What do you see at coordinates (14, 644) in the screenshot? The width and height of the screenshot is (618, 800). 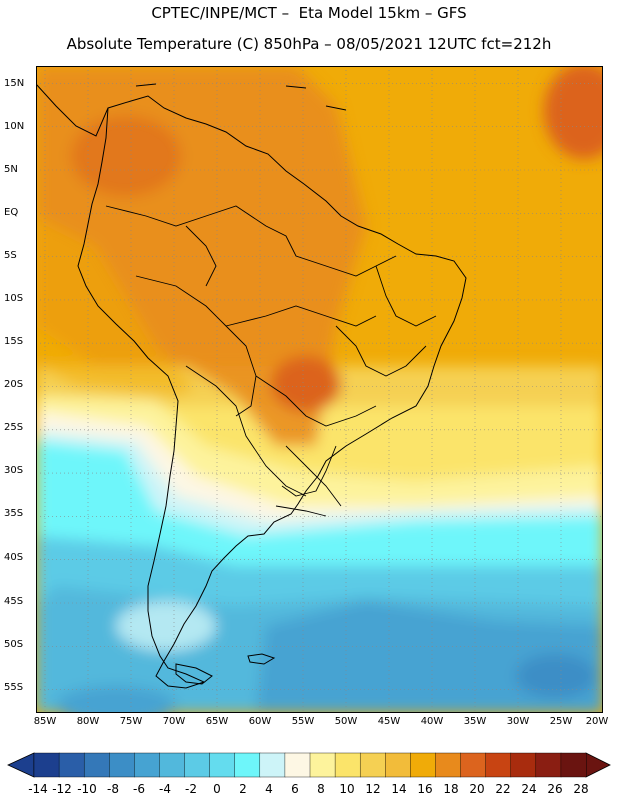 I see `lat-label: 50S` at bounding box center [14, 644].